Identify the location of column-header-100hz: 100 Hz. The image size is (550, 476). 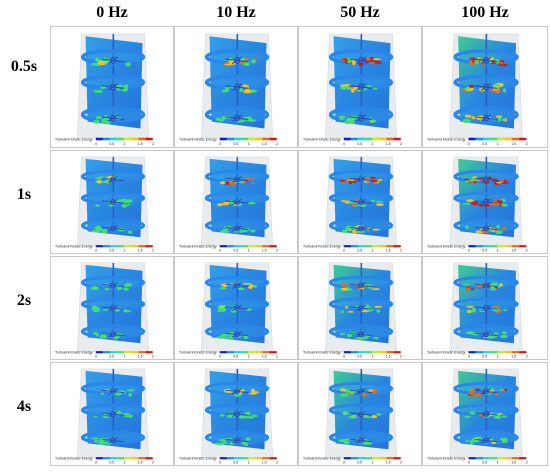
(485, 12).